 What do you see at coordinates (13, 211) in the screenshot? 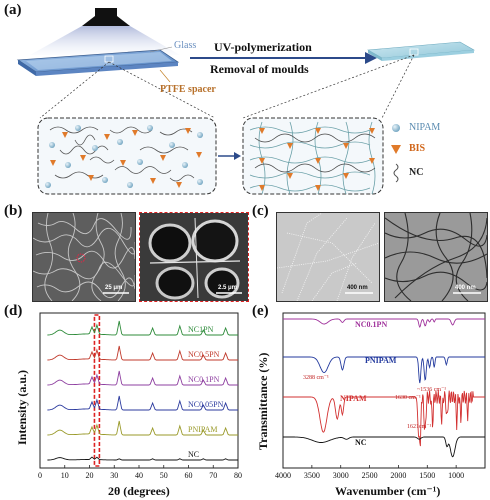
I see `panel-label-b: (b)` at bounding box center [13, 211].